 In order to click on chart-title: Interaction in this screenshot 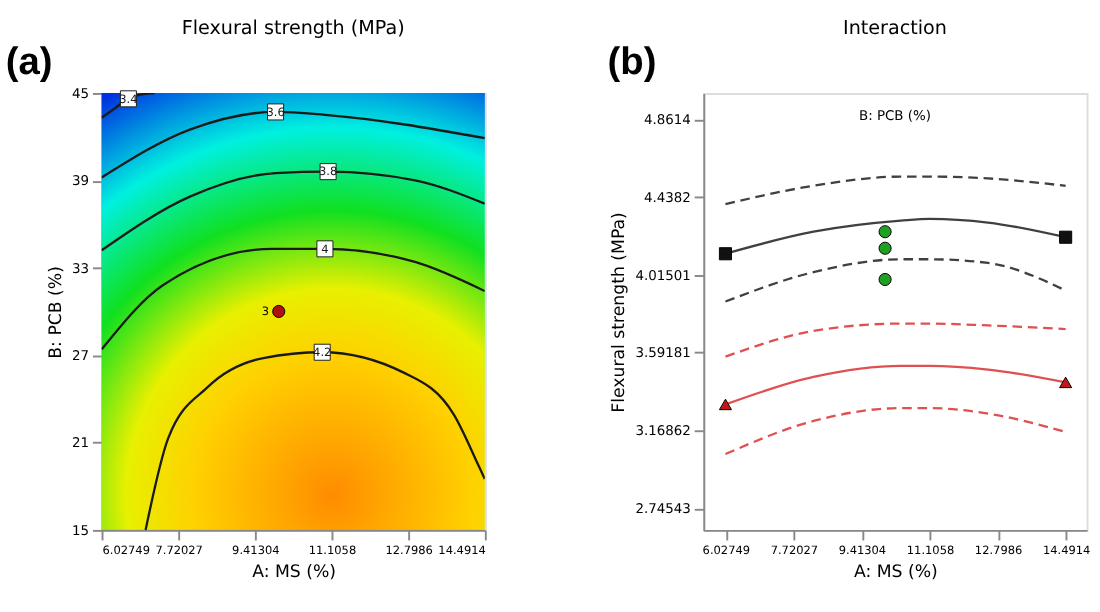, I will do `click(894, 28)`.